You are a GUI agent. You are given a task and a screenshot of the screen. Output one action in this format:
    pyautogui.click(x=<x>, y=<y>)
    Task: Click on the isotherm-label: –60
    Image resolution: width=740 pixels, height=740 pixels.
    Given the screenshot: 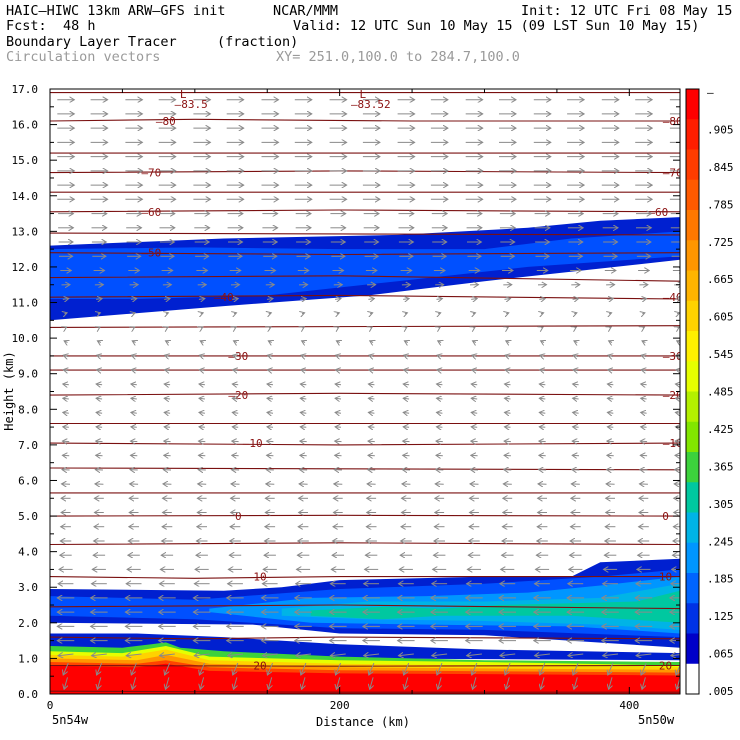 What is the action you would take?
    pyautogui.click(x=658, y=212)
    